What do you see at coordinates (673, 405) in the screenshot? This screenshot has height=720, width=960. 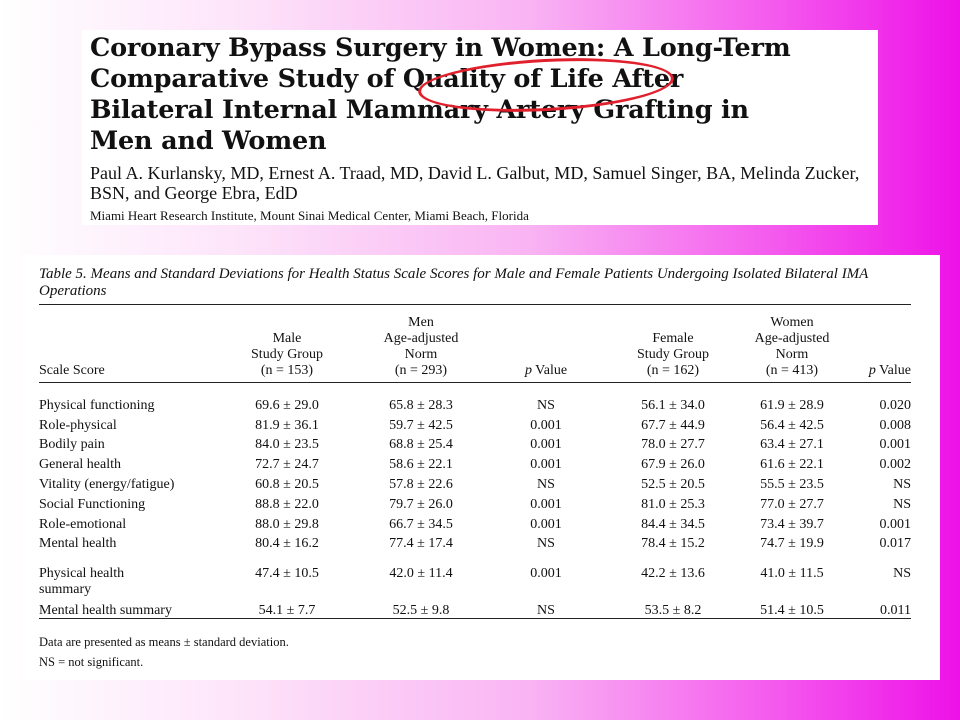 I see `table-cell: 56.1 ± 34.0` at bounding box center [673, 405].